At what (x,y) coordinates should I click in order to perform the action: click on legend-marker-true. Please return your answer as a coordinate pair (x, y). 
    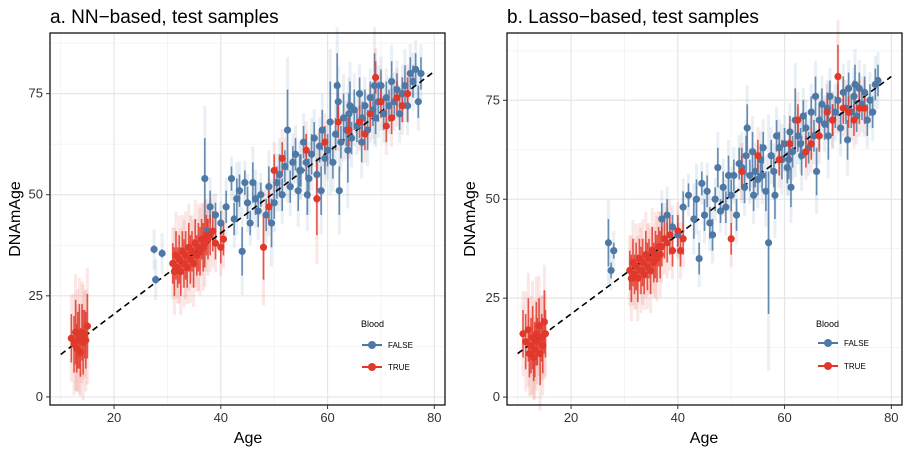
    Looking at the image, I should click on (828, 366).